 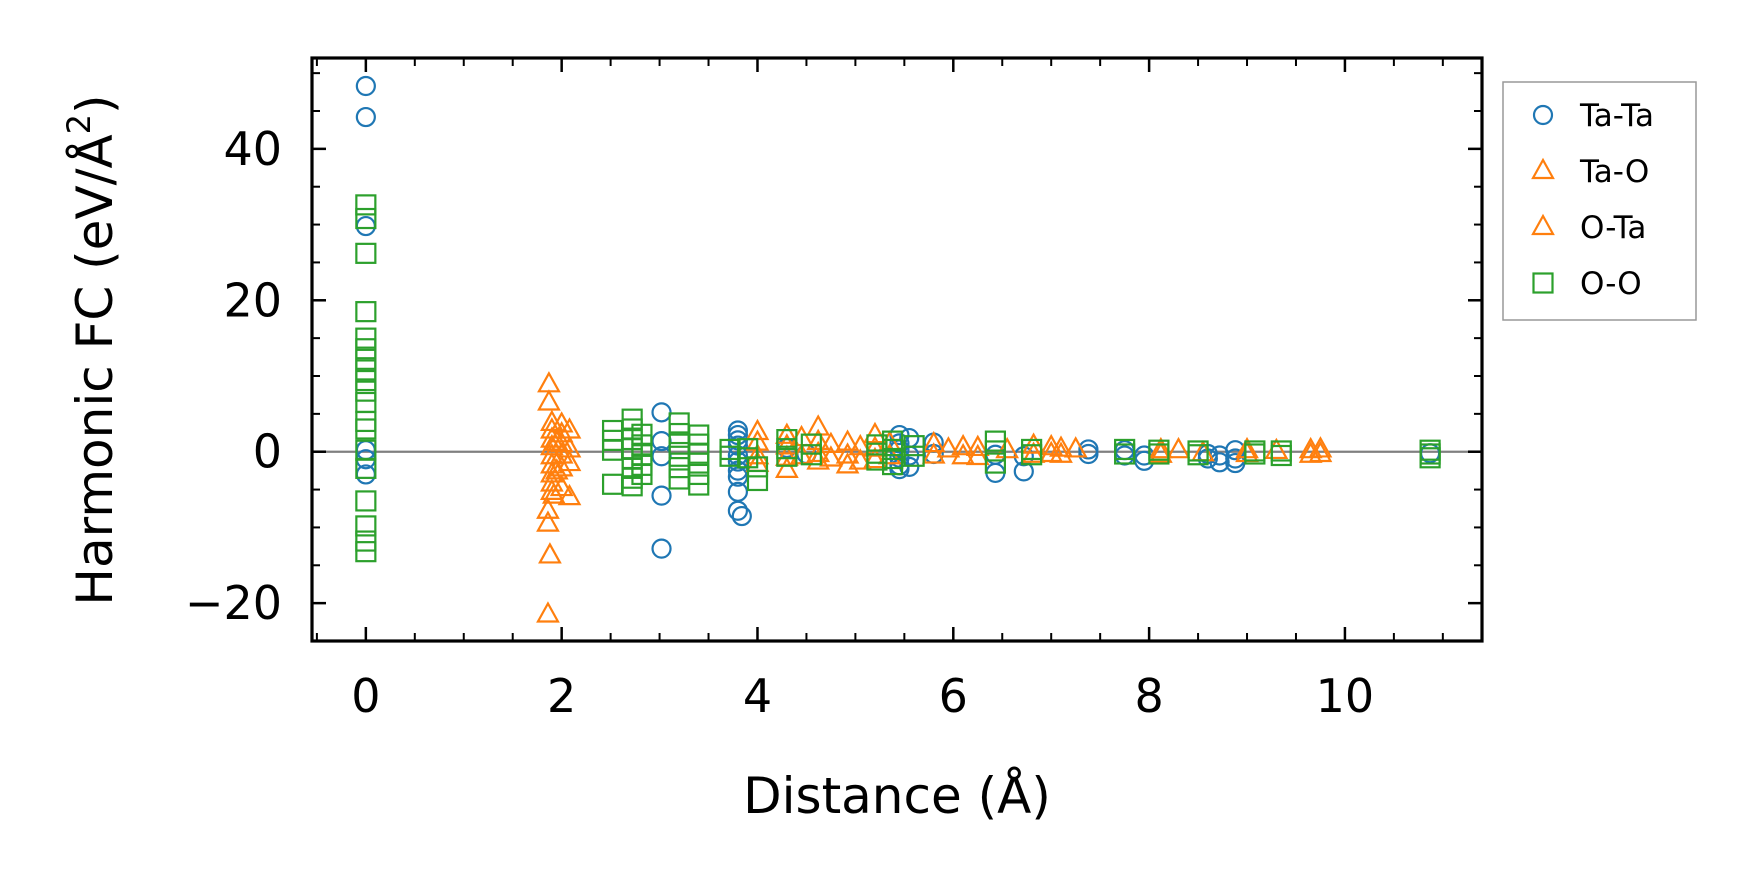 What do you see at coordinates (233, 603) in the screenshot?
I see `y-tick-label: −20` at bounding box center [233, 603].